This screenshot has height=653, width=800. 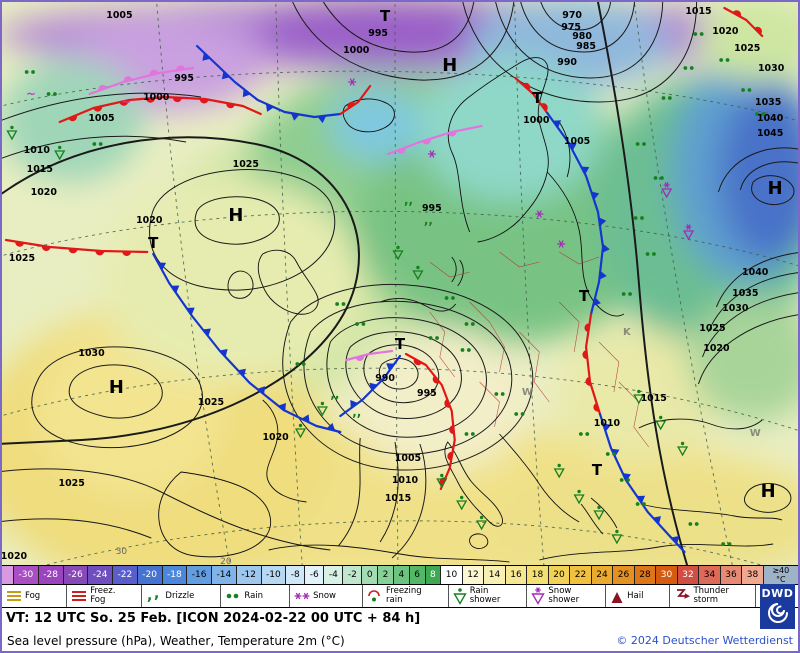 I want to click on wx-symbol-squiggle: ~, so click(x=31, y=94).